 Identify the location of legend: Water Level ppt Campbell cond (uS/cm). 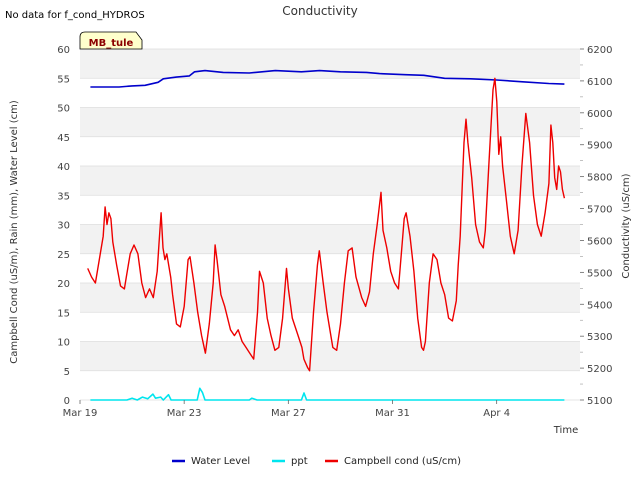
(316, 461).